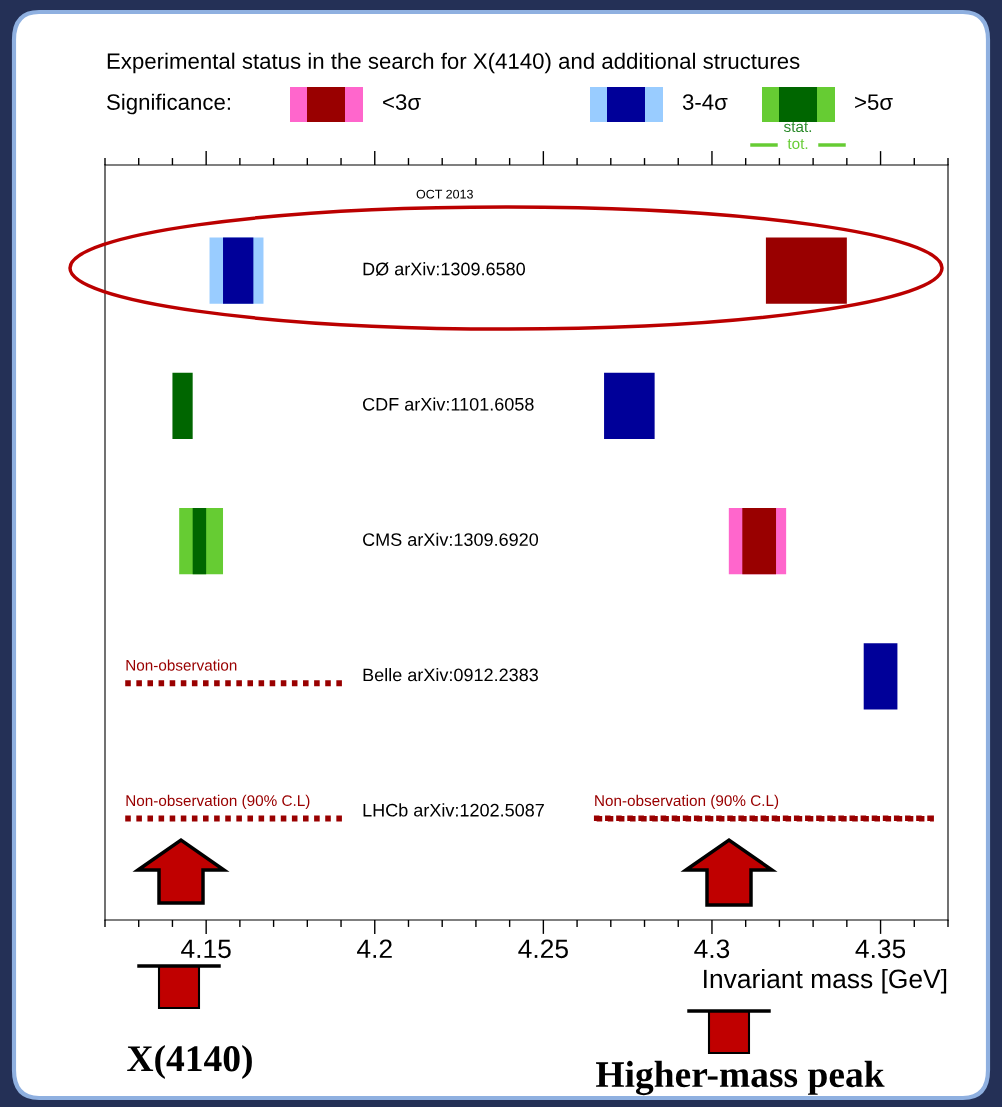 The width and height of the screenshot is (1002, 1107). What do you see at coordinates (444, 269) in the screenshot?
I see `y-tick-label: DØ arXiv:1309.6580` at bounding box center [444, 269].